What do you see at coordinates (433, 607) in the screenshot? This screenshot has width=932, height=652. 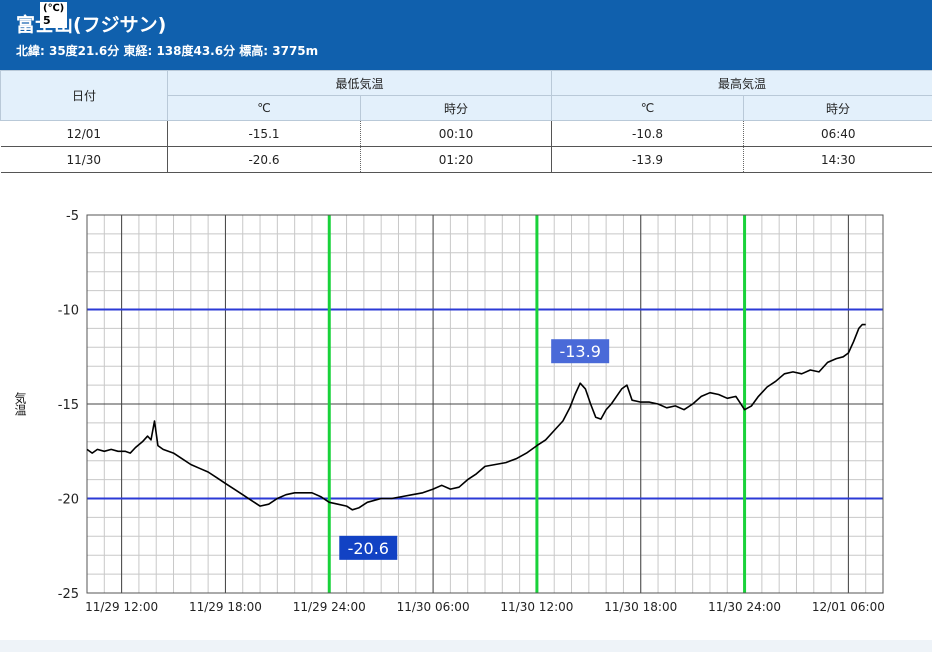 I see `x-tick-label: 11/30 06:00` at bounding box center [433, 607].